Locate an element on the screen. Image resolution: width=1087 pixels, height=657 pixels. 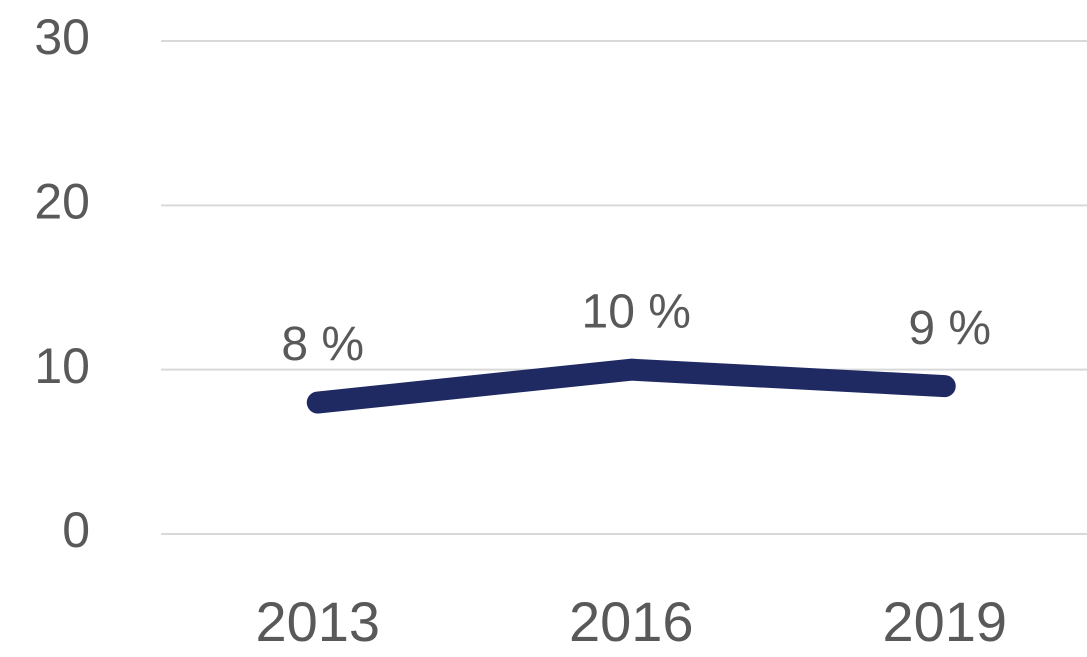
x-tick-label: 2013 is located at coordinates (317, 621).